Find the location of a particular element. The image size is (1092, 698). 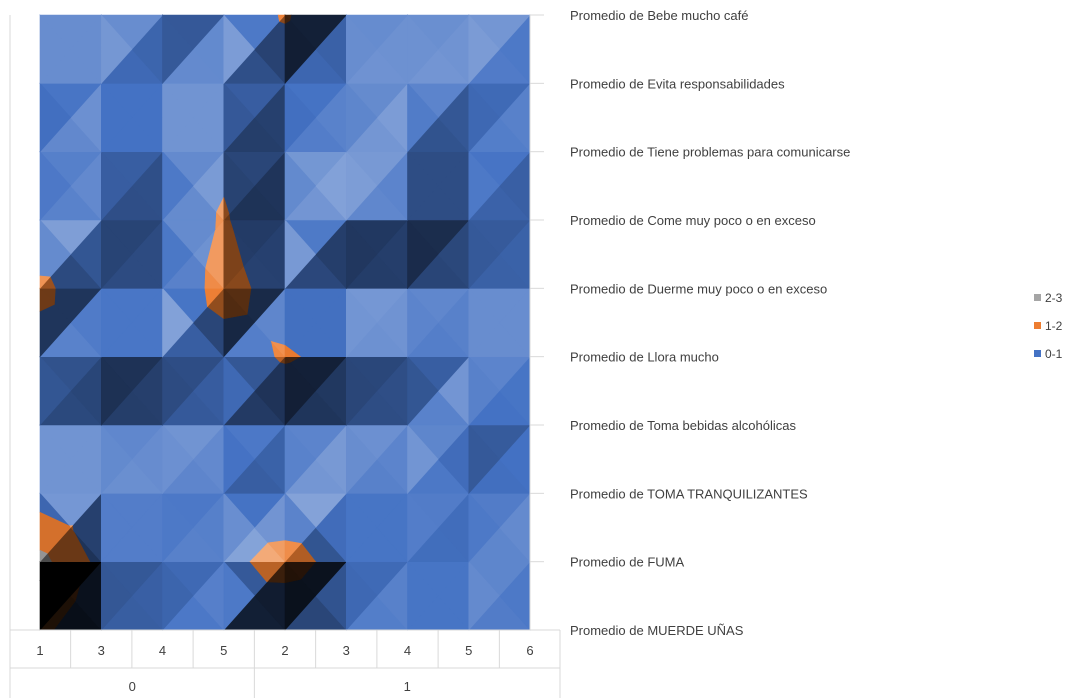

surface-facet-r5-c6-t3-band0 is located at coordinates (423, 254).